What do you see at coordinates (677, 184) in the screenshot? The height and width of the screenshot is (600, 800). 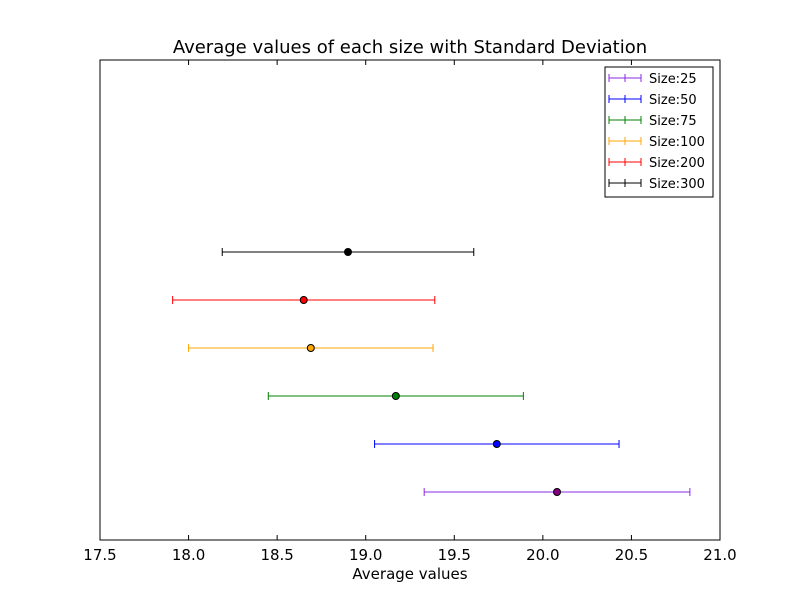 I see `legend-label: Size:300` at bounding box center [677, 184].